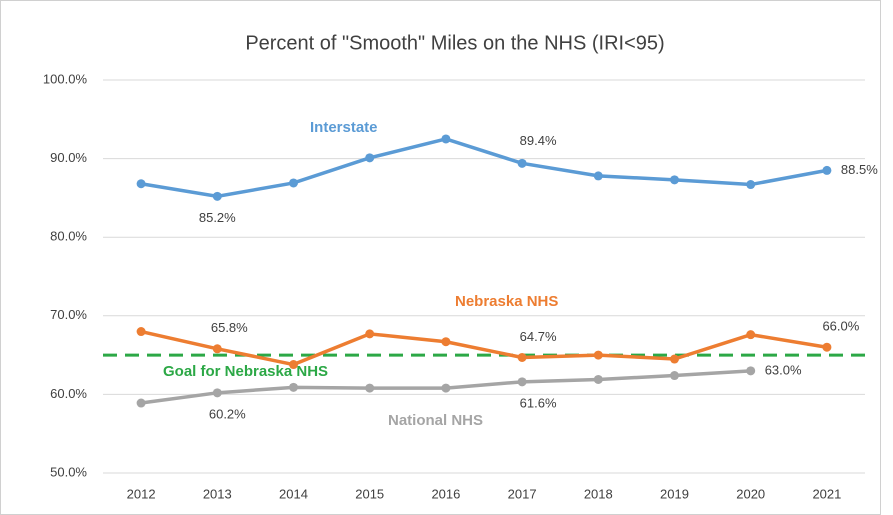  I want to click on x-tick-label: 2018, so click(598, 493).